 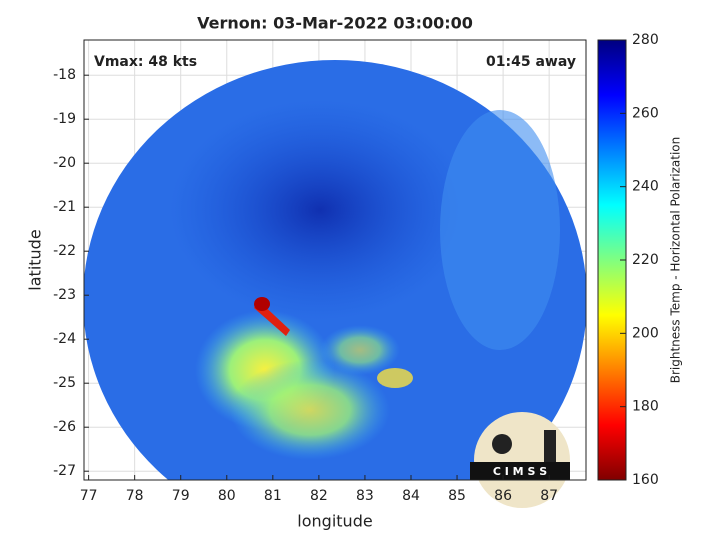 What do you see at coordinates (145, 62) in the screenshot?
I see `annotation: Vmax: 48 kts` at bounding box center [145, 62].